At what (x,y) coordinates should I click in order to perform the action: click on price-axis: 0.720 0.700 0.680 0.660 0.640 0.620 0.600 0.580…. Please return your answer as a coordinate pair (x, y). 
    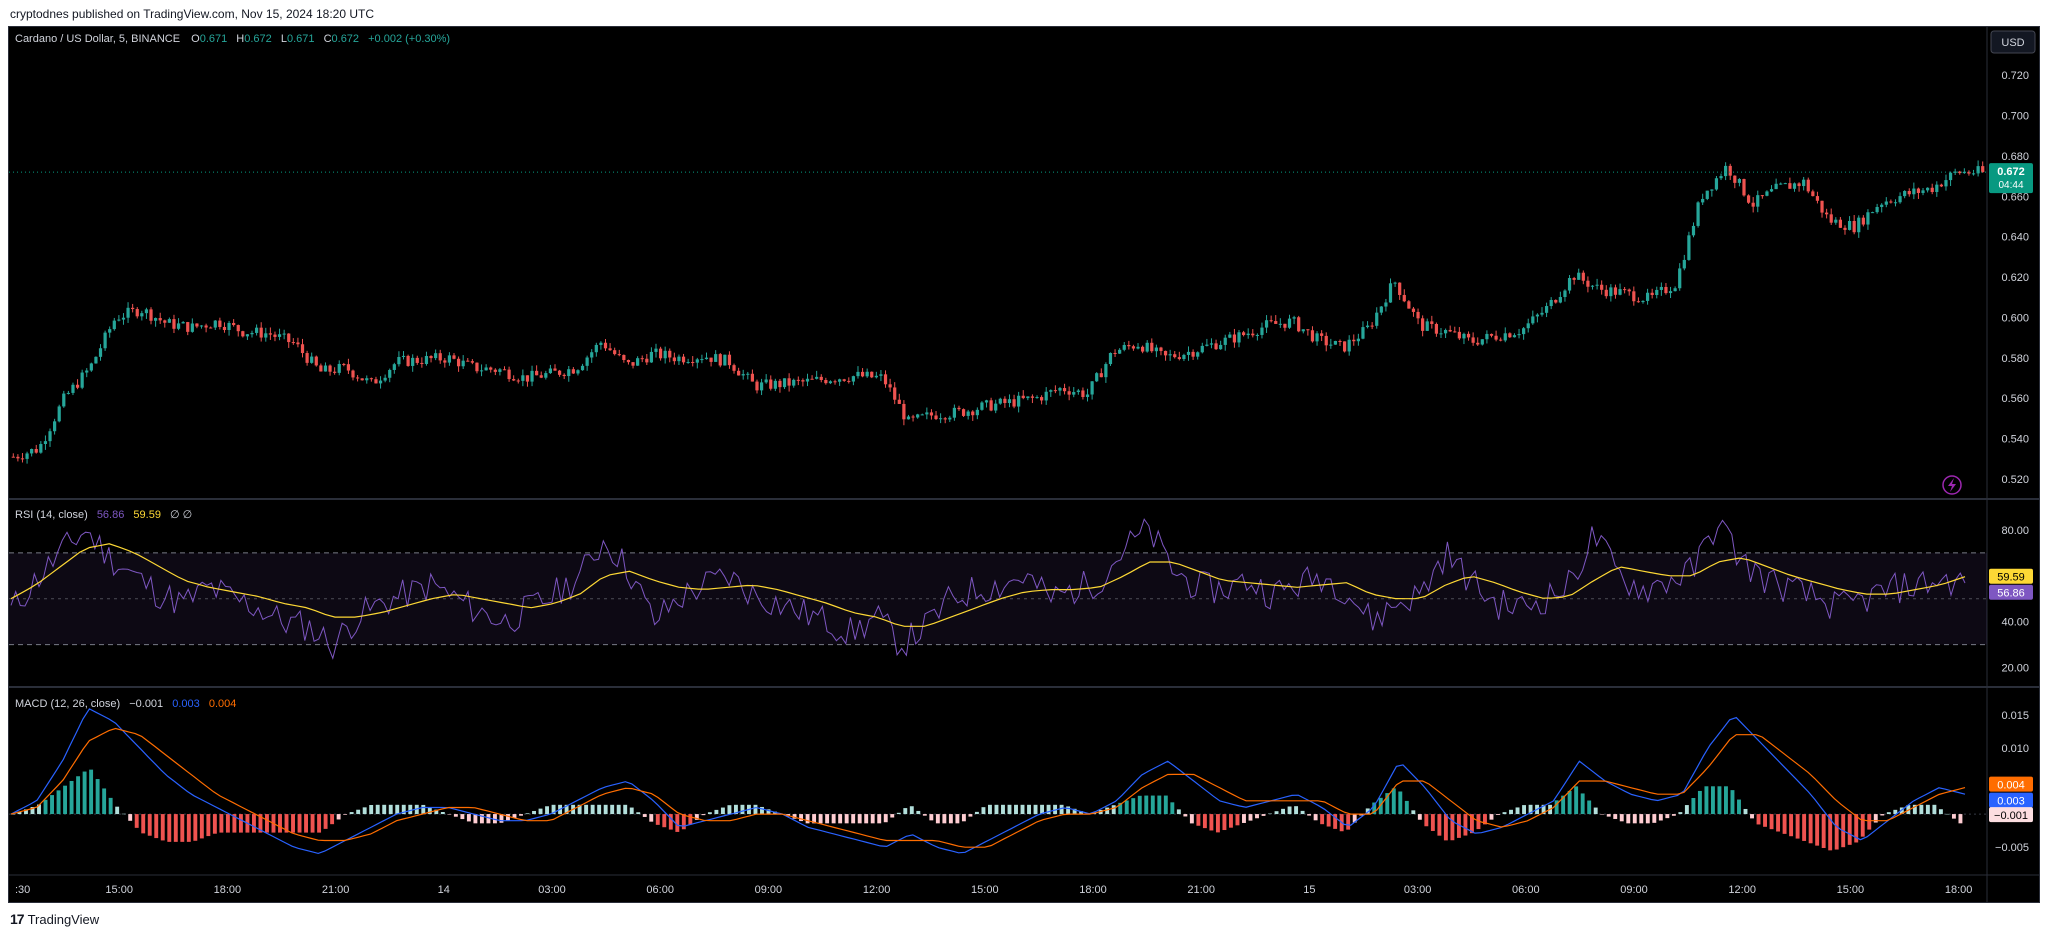
    Looking at the image, I should click on (2015, 278).